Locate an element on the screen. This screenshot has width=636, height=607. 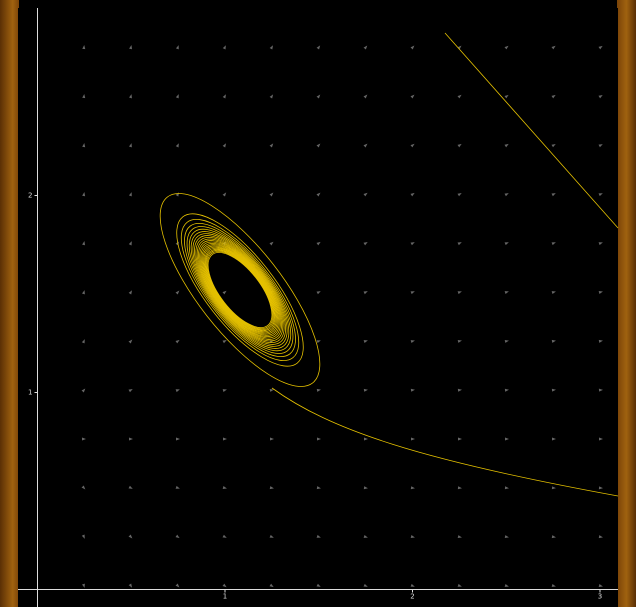
y-tick-label: 2 is located at coordinates (30, 196).